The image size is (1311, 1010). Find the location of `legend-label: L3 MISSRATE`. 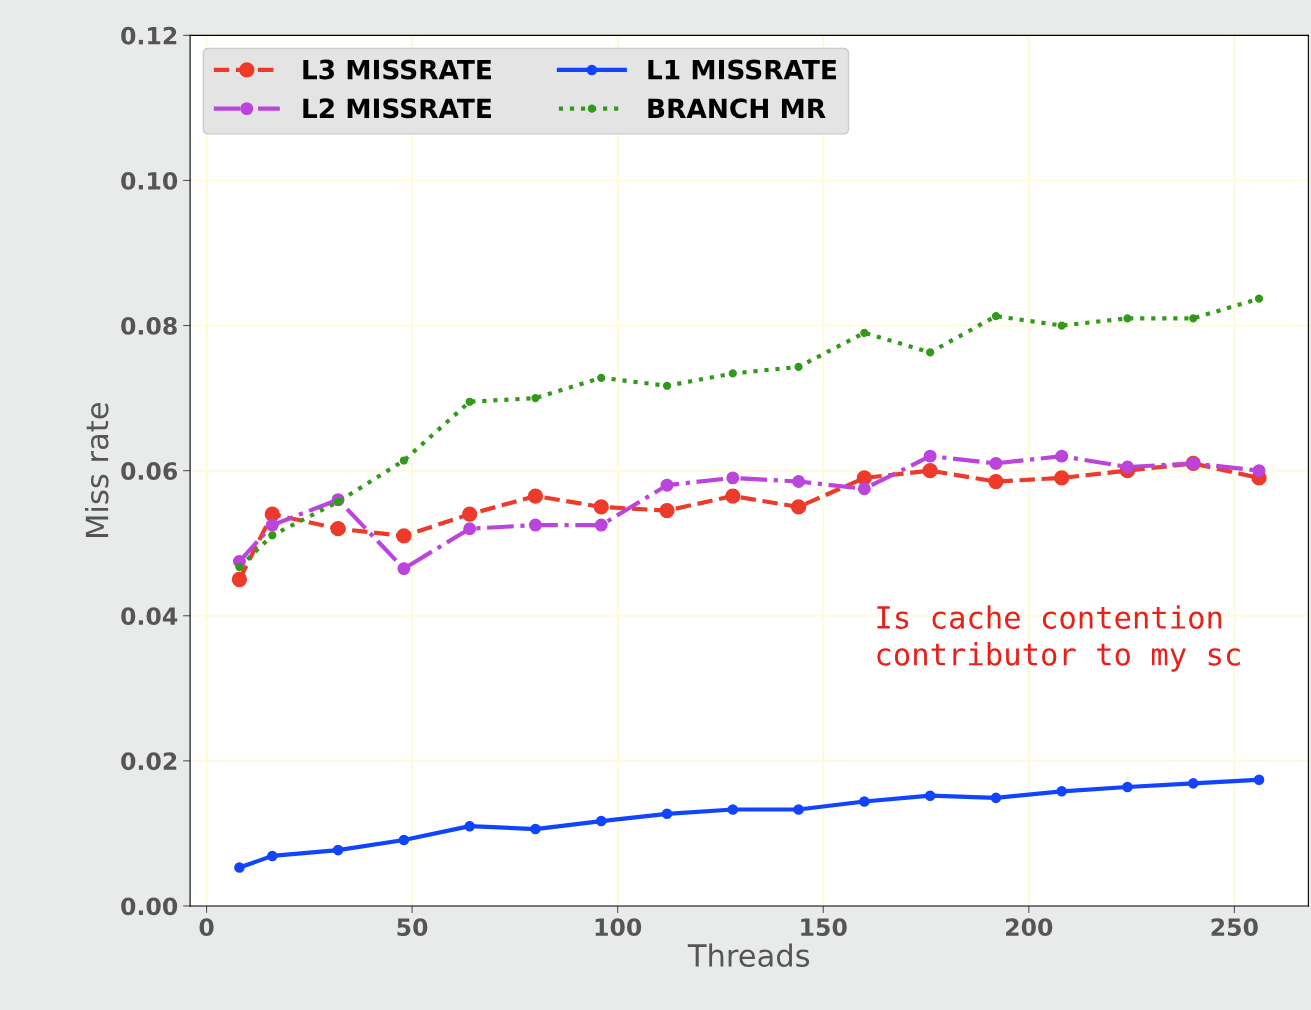

legend-label: L3 MISSRATE is located at coordinates (397, 69).